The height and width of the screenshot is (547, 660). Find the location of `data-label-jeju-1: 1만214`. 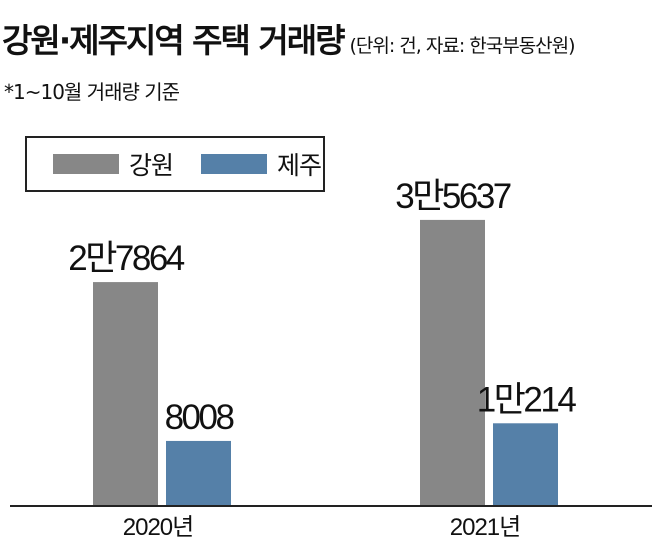

data-label-jeju-1: 1만214 is located at coordinates (527, 399).